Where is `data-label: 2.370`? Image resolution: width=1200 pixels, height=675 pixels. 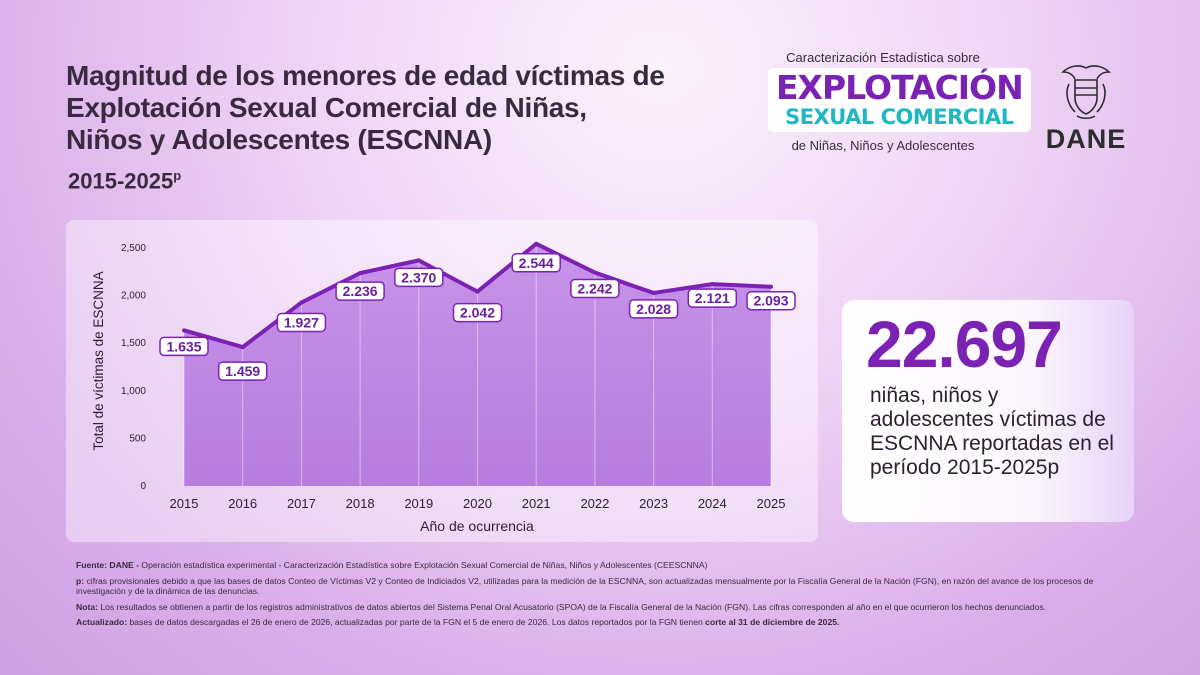
data-label: 2.370 is located at coordinates (418, 277).